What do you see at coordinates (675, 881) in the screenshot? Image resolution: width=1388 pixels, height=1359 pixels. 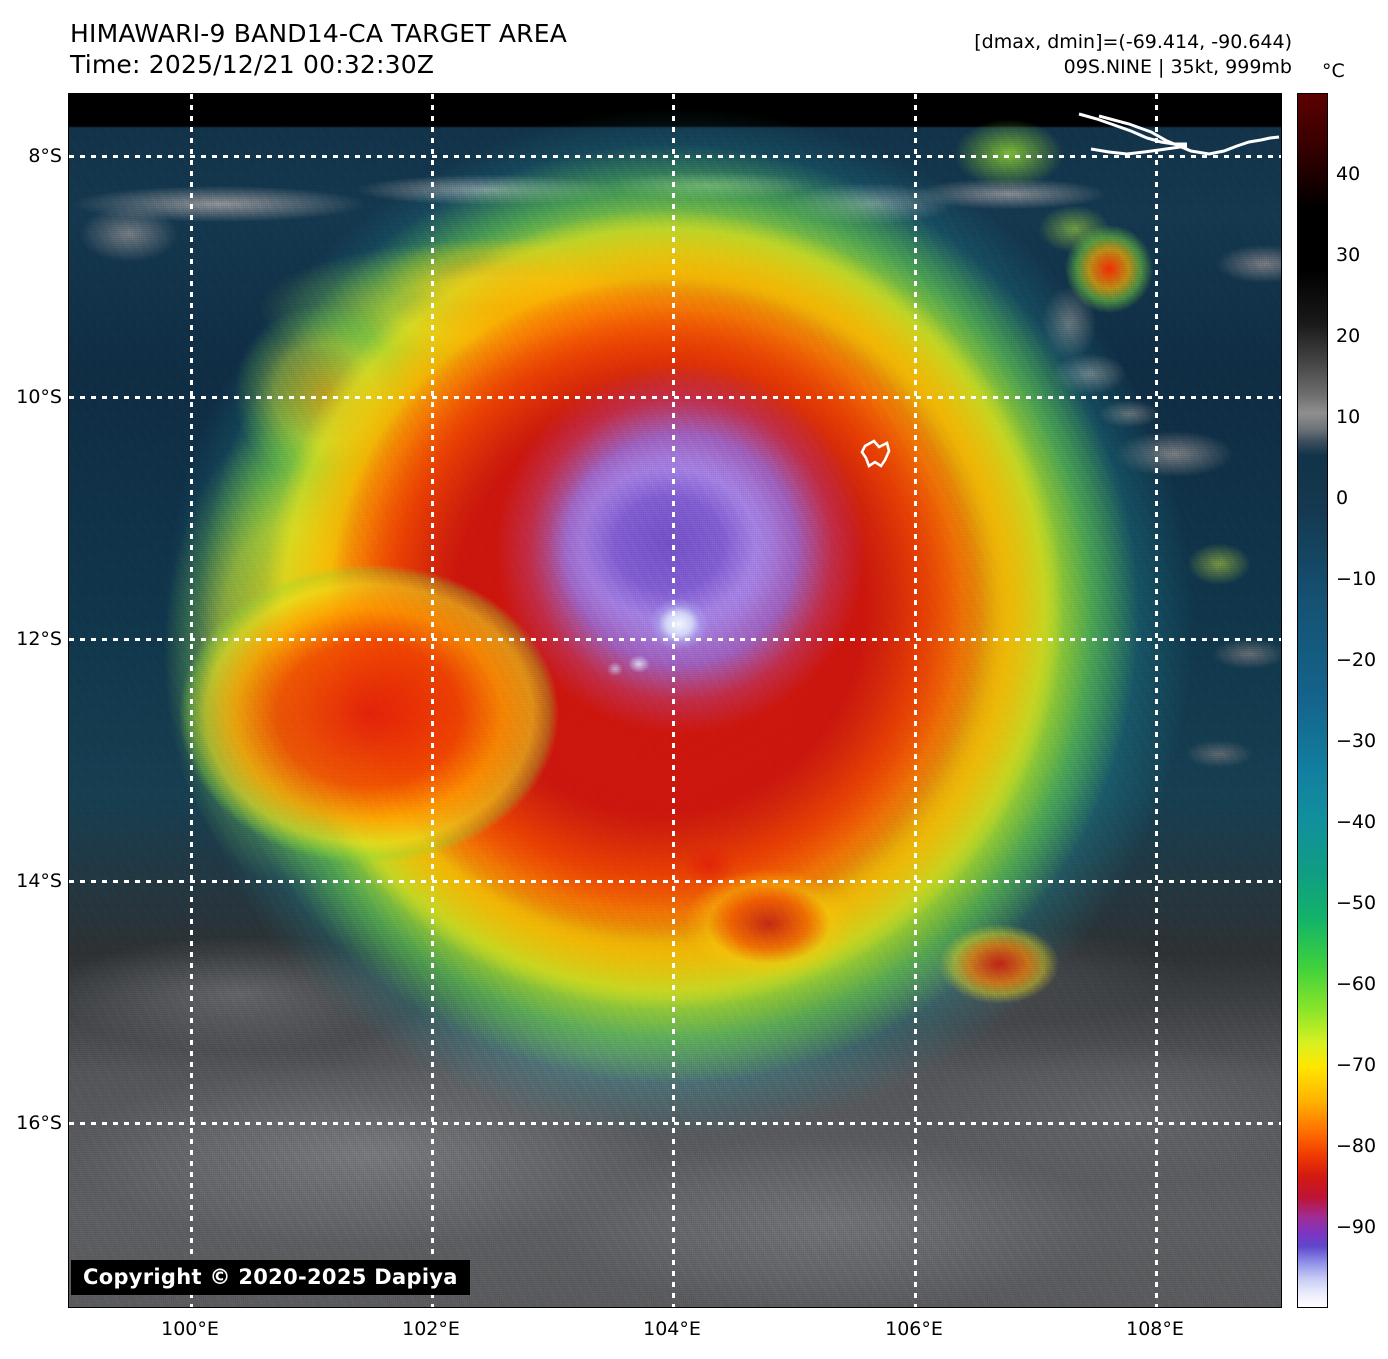 I see `gridline-lat-14S` at bounding box center [675, 881].